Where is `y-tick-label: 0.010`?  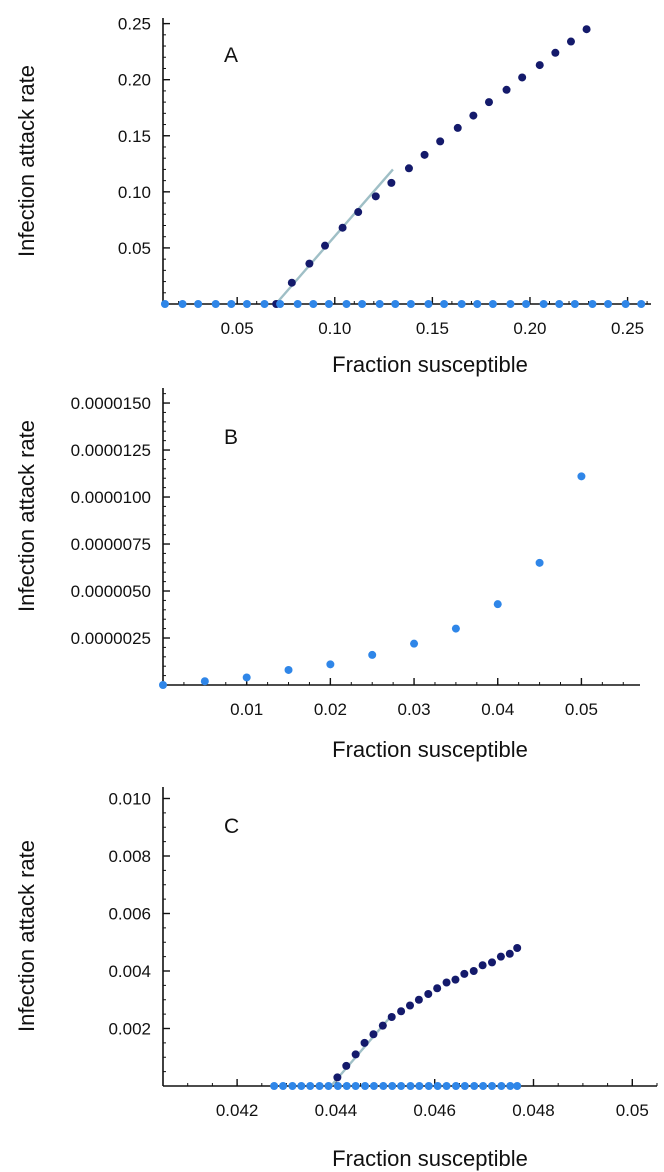
y-tick-label: 0.010 is located at coordinates (129, 799).